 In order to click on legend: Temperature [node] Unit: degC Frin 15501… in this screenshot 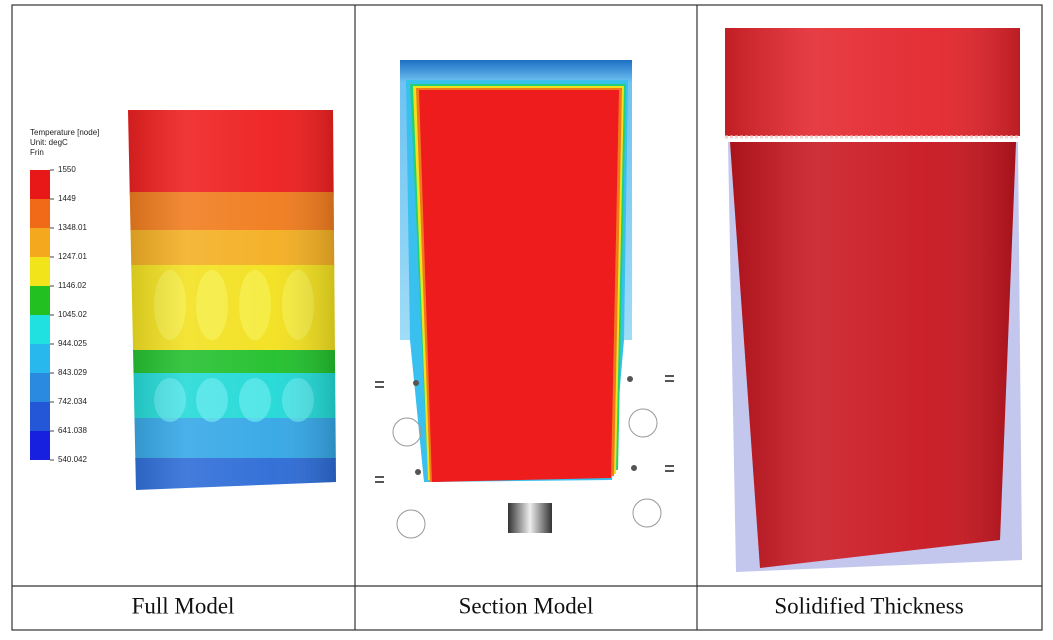, I will do `click(64, 296)`.